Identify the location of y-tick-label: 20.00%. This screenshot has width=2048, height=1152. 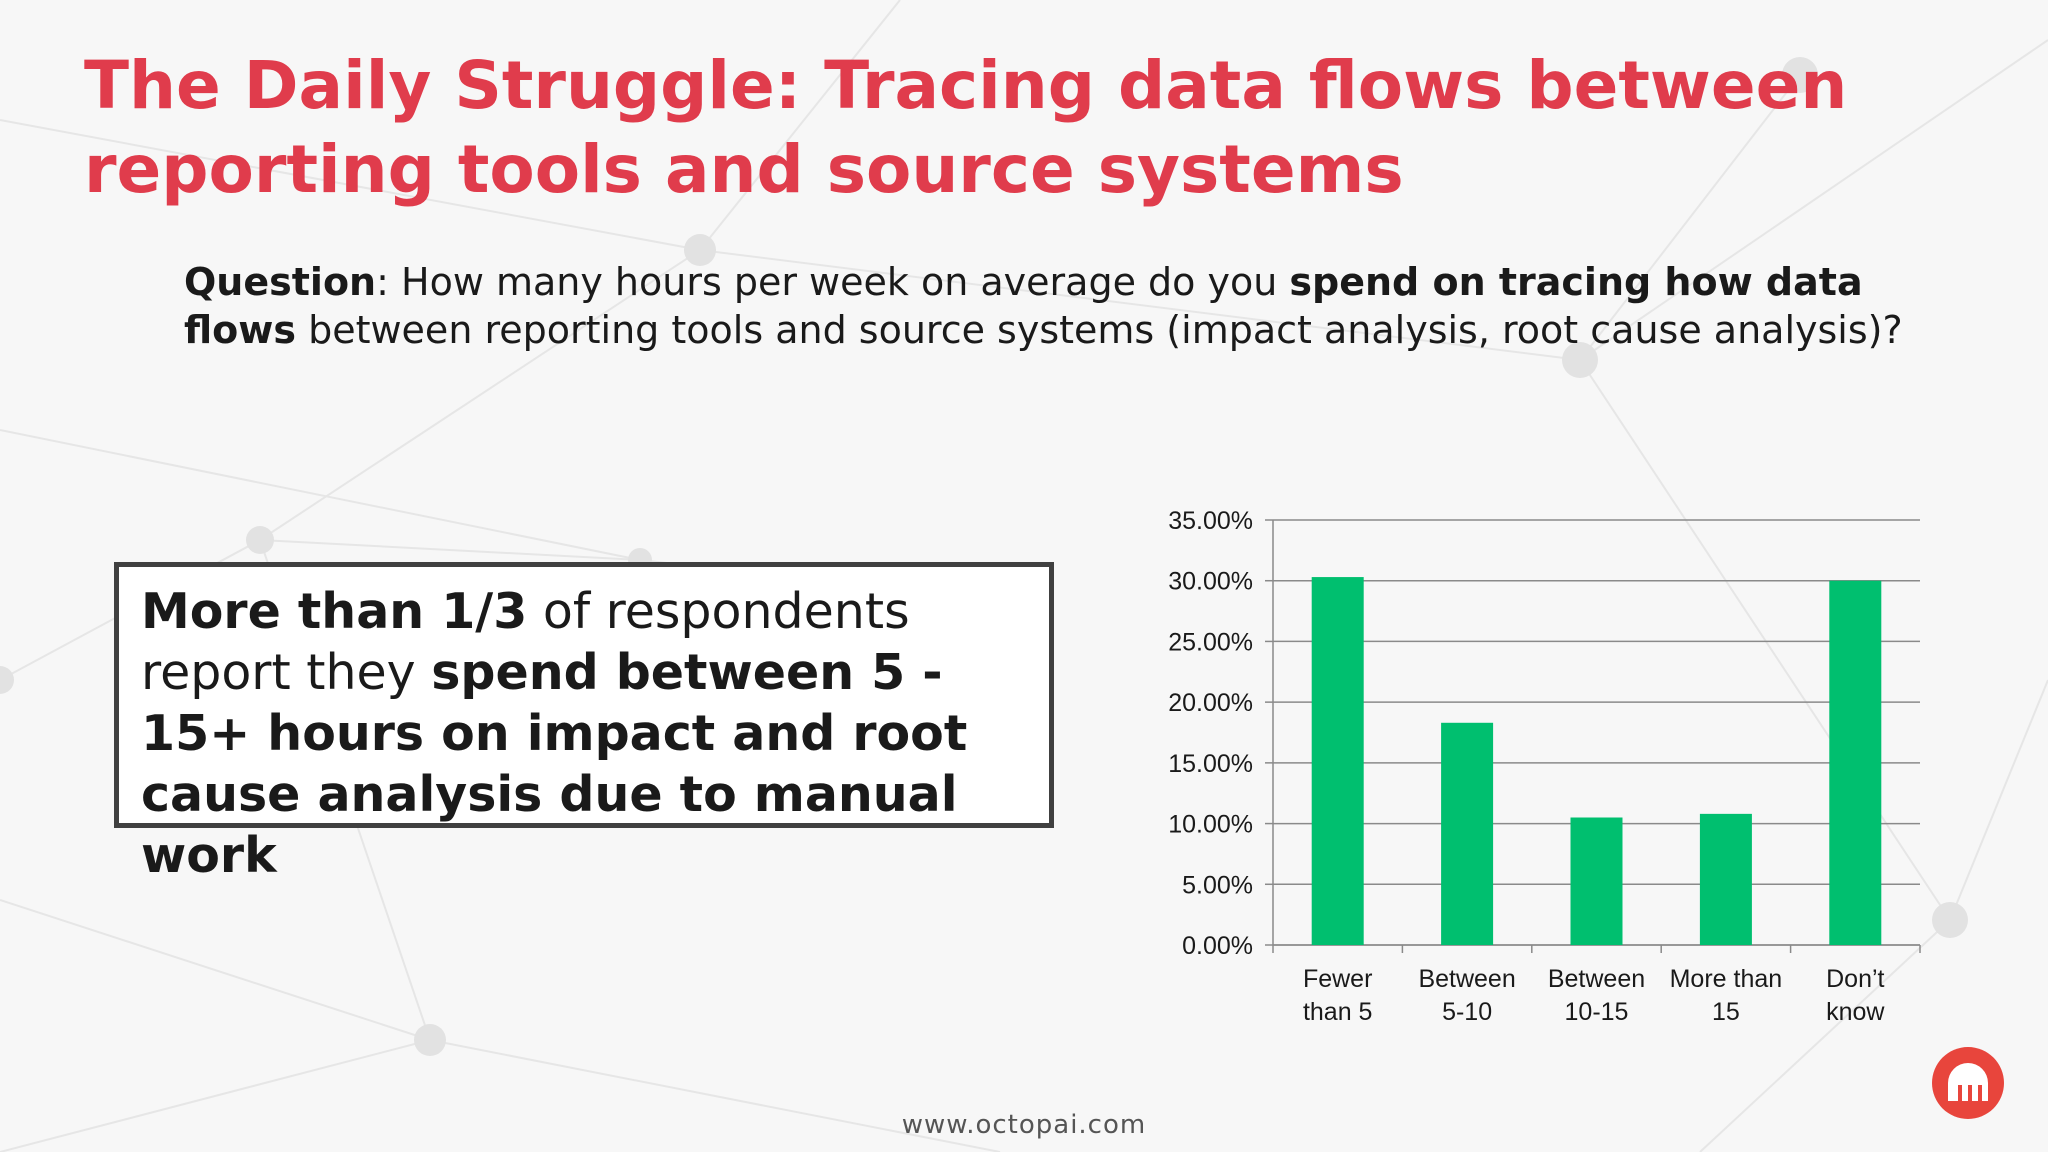
(1210, 703).